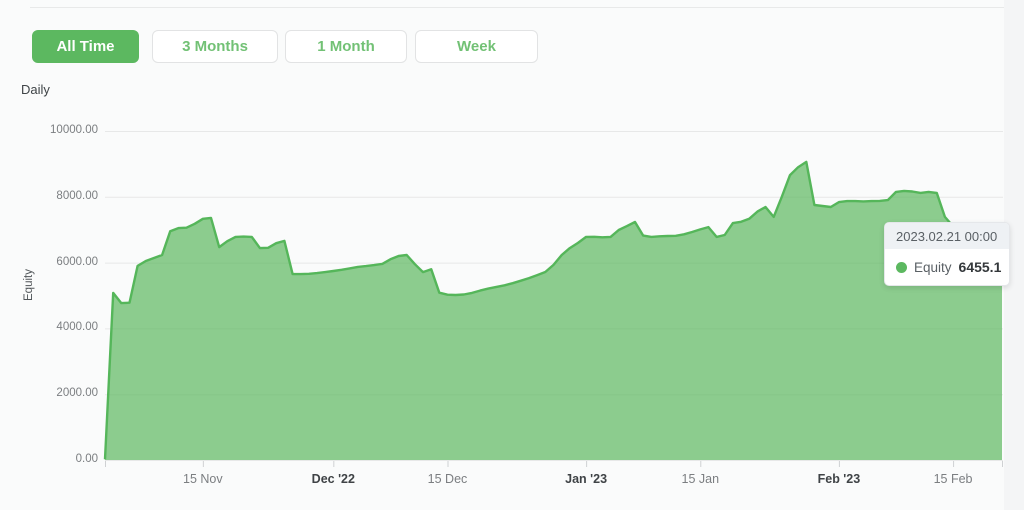  Describe the element at coordinates (86, 459) in the screenshot. I see `y-axis-label: 0.00` at that location.